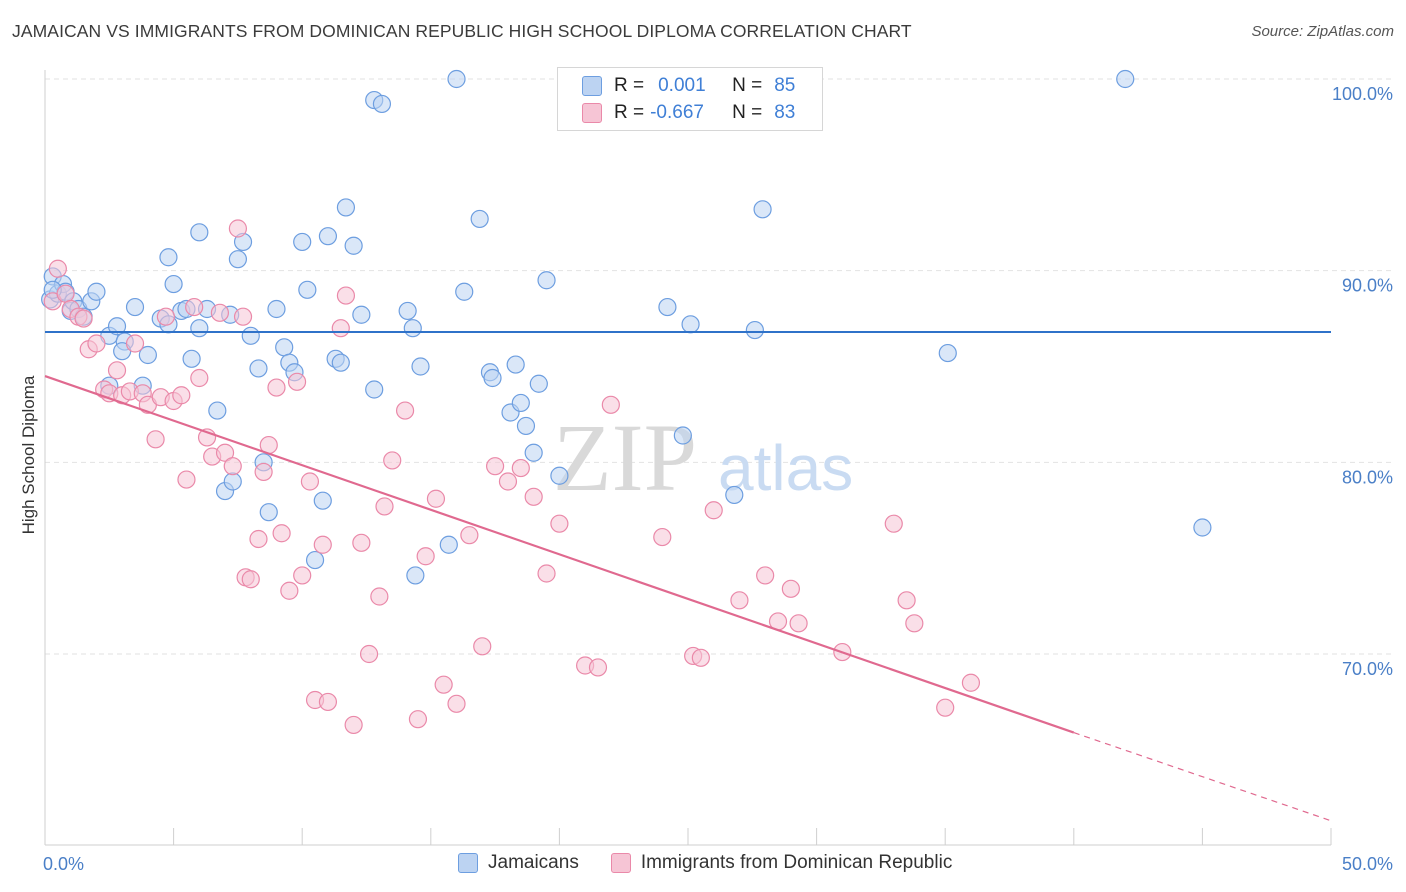 The width and height of the screenshot is (1406, 892). Describe the element at coordinates (1322, 31) in the screenshot. I see `source-label: Source: ZipAtlas.com` at that location.